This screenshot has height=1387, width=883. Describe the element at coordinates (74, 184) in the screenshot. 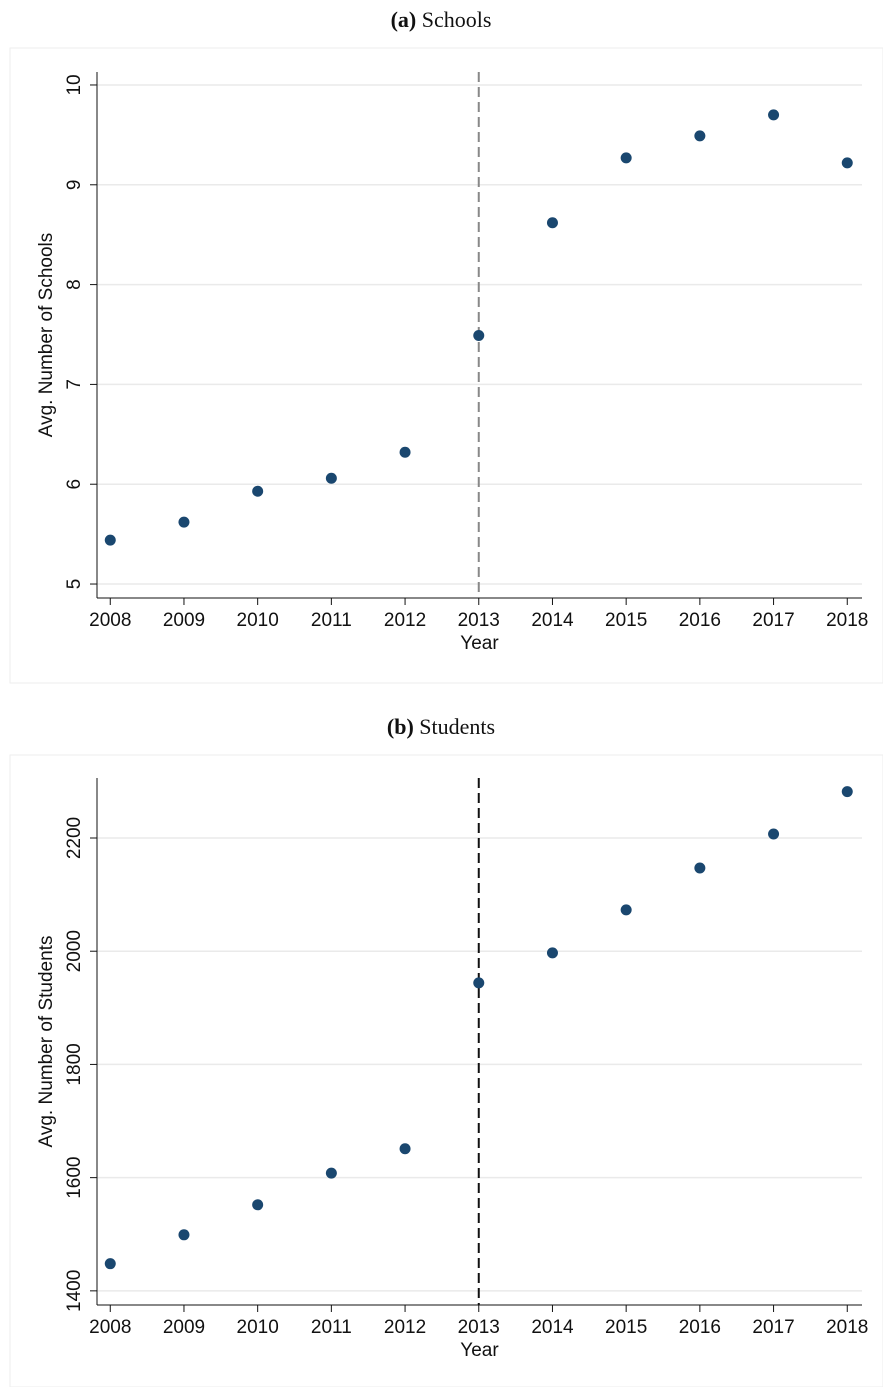

I see `y-tick-label: 9` at that location.